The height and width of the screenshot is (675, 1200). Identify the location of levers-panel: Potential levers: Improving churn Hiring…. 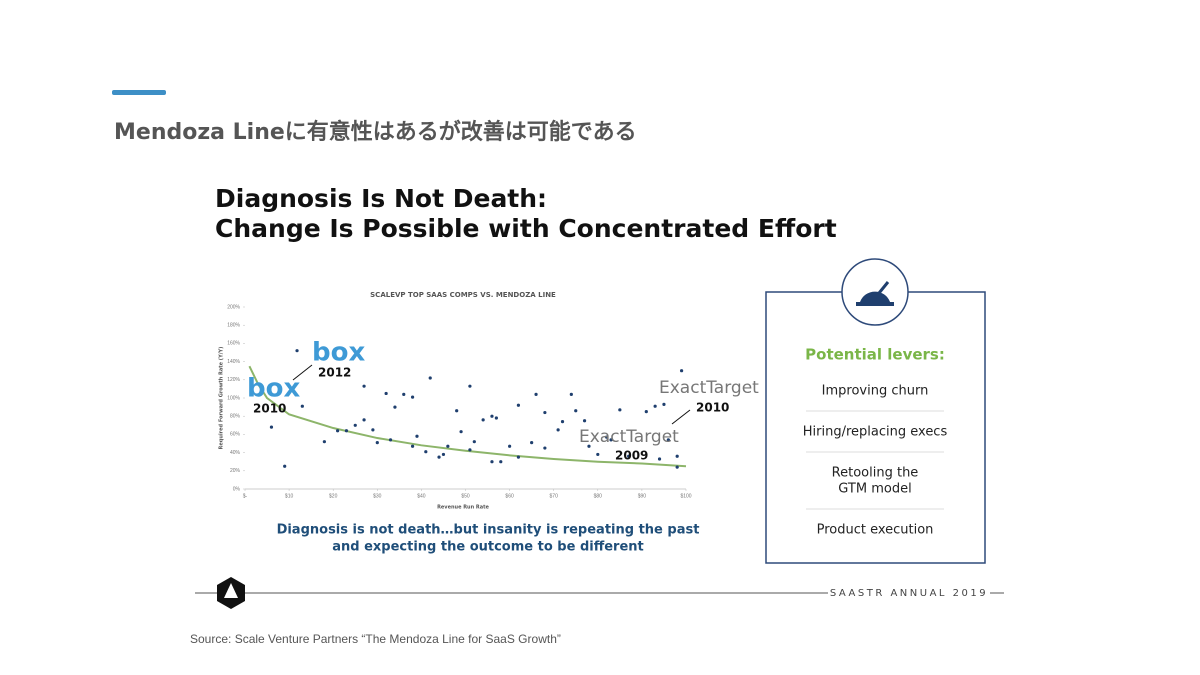
(875, 411).